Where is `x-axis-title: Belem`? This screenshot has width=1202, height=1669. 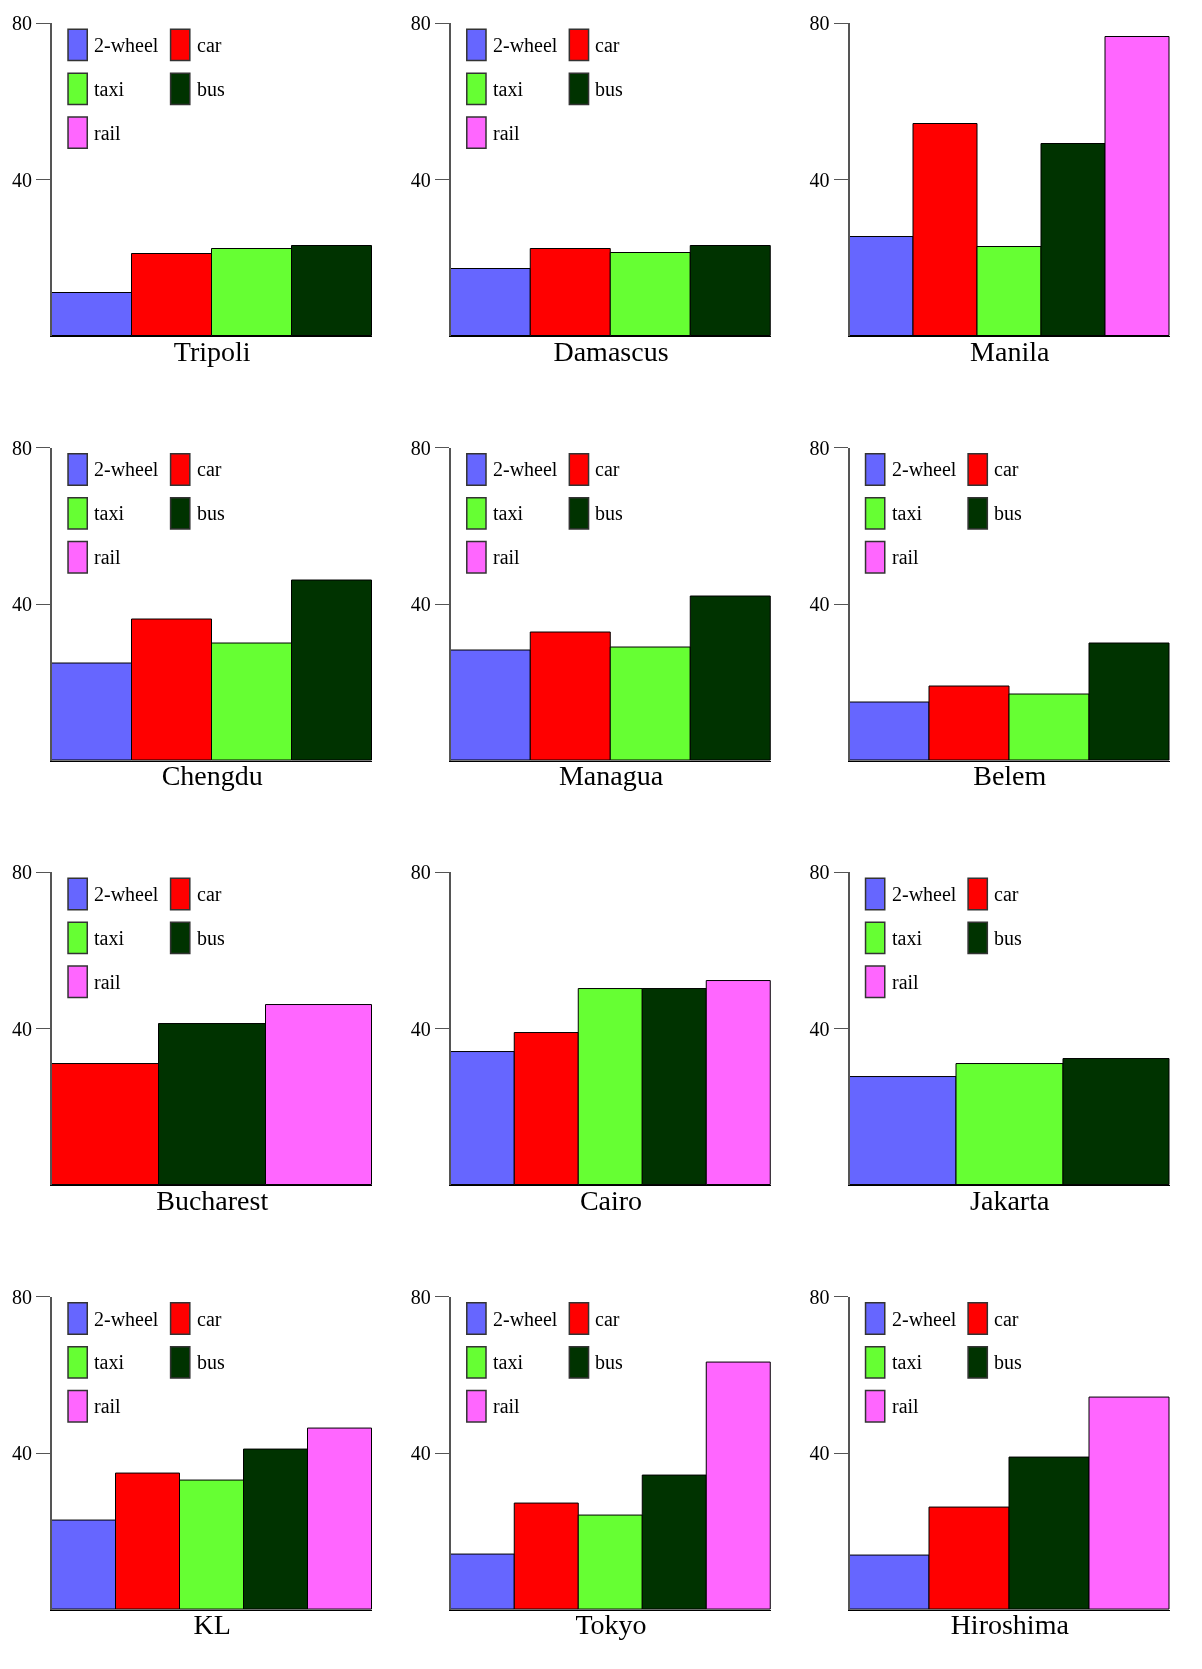
x-axis-title: Belem is located at coordinates (1010, 776).